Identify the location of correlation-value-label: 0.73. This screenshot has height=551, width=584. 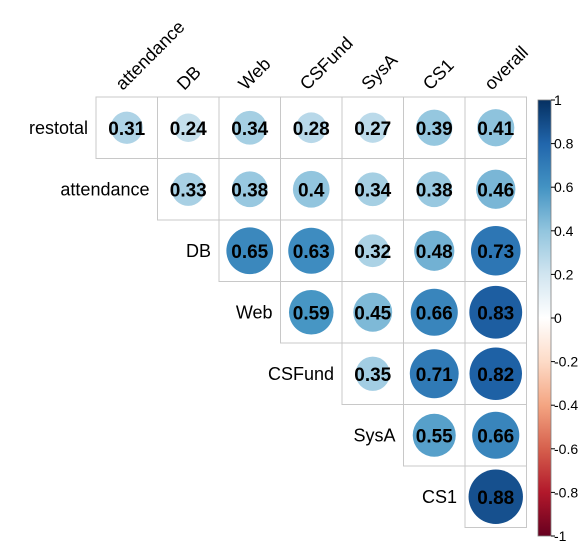
(495, 252).